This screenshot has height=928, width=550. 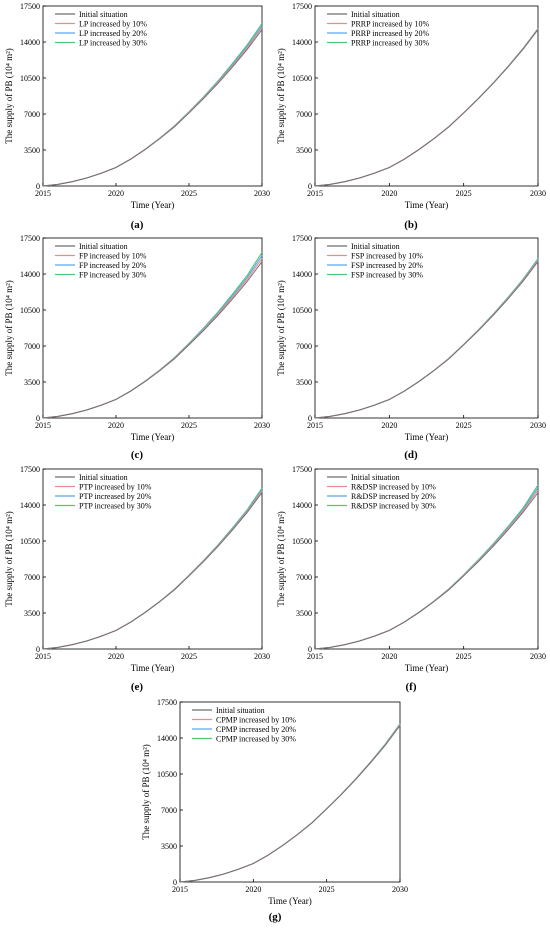 I want to click on panel-caption: (f), so click(x=411, y=687).